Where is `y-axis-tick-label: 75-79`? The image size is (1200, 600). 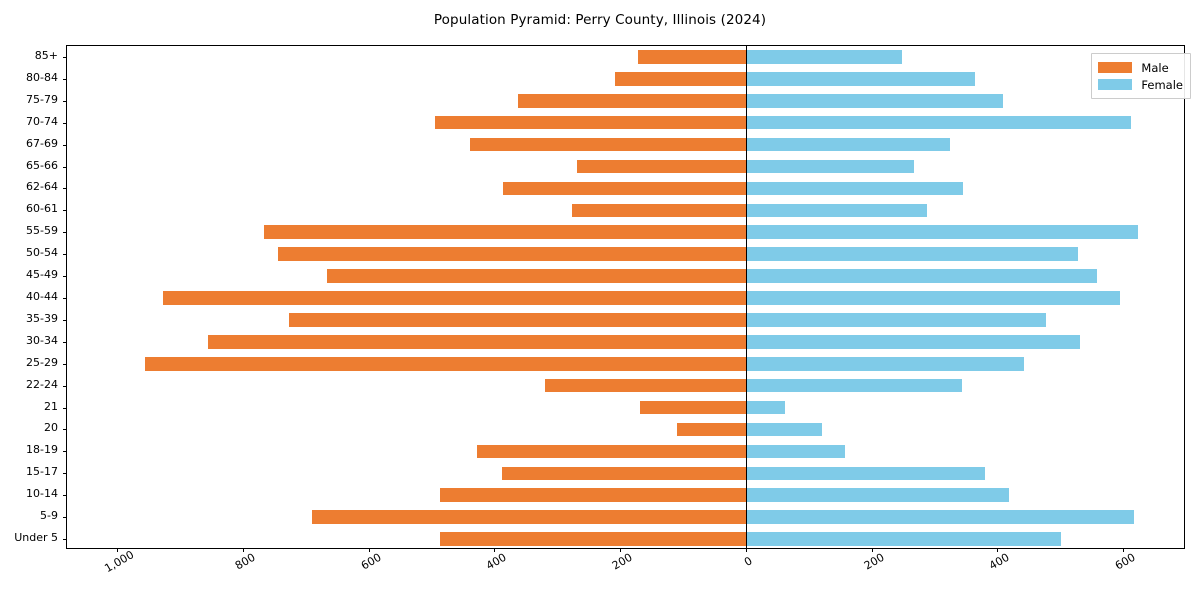
y-axis-tick-label: 75-79 is located at coordinates (42, 99).